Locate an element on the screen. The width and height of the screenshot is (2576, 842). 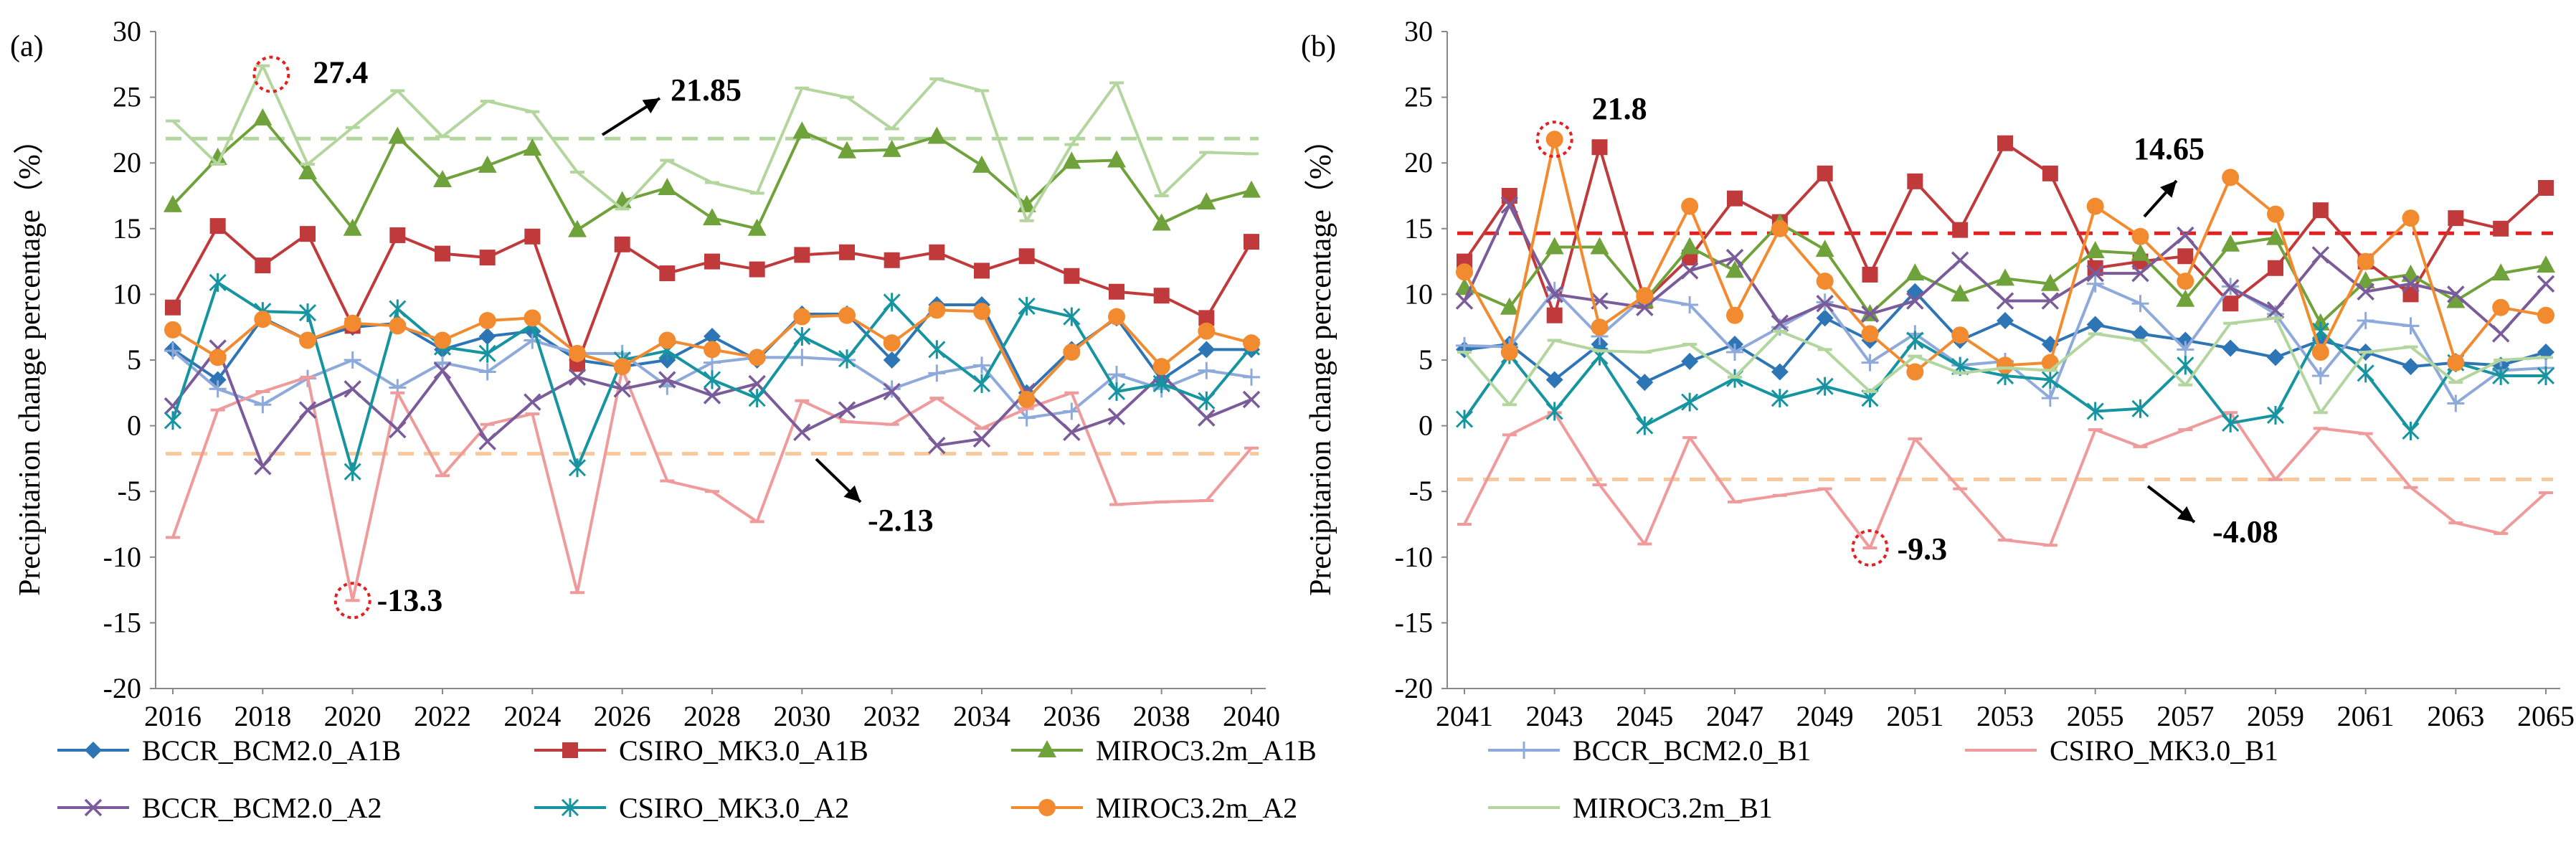
annotation-label: 14.65 is located at coordinates (2169, 148).